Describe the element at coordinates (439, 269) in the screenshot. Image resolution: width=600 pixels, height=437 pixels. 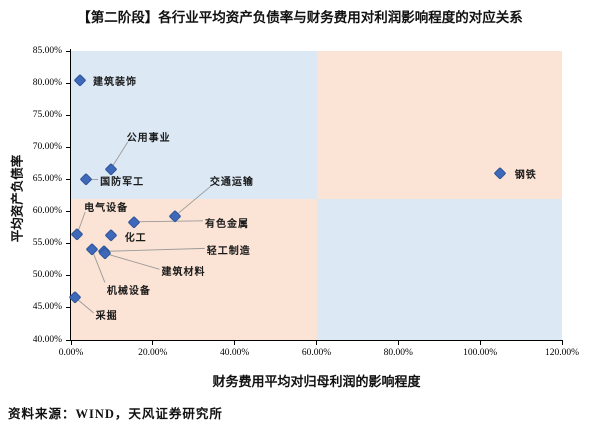
I see `quadrant-bottom-right` at that location.